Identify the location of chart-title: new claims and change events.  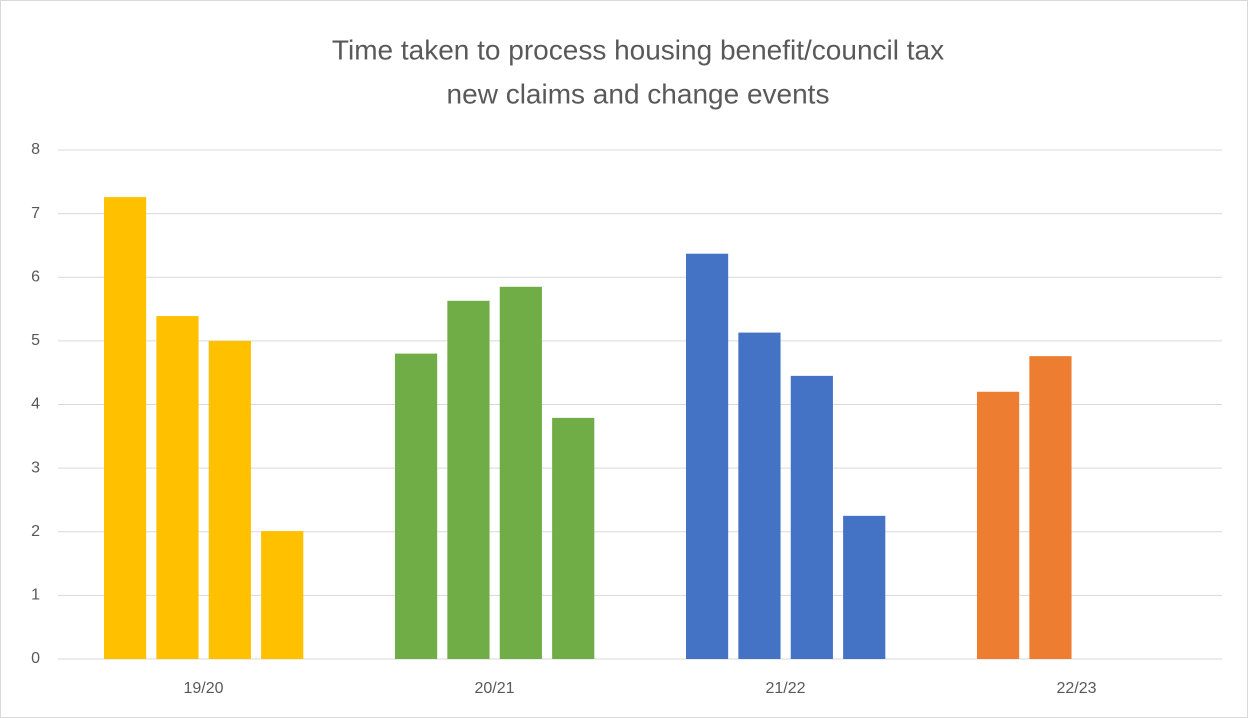
(638, 93).